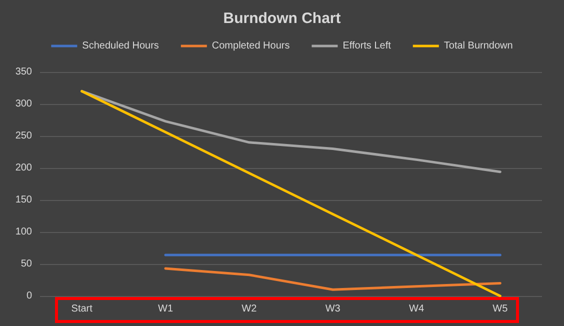 This screenshot has width=564, height=326. What do you see at coordinates (23, 136) in the screenshot?
I see `y-tick-label: 250` at bounding box center [23, 136].